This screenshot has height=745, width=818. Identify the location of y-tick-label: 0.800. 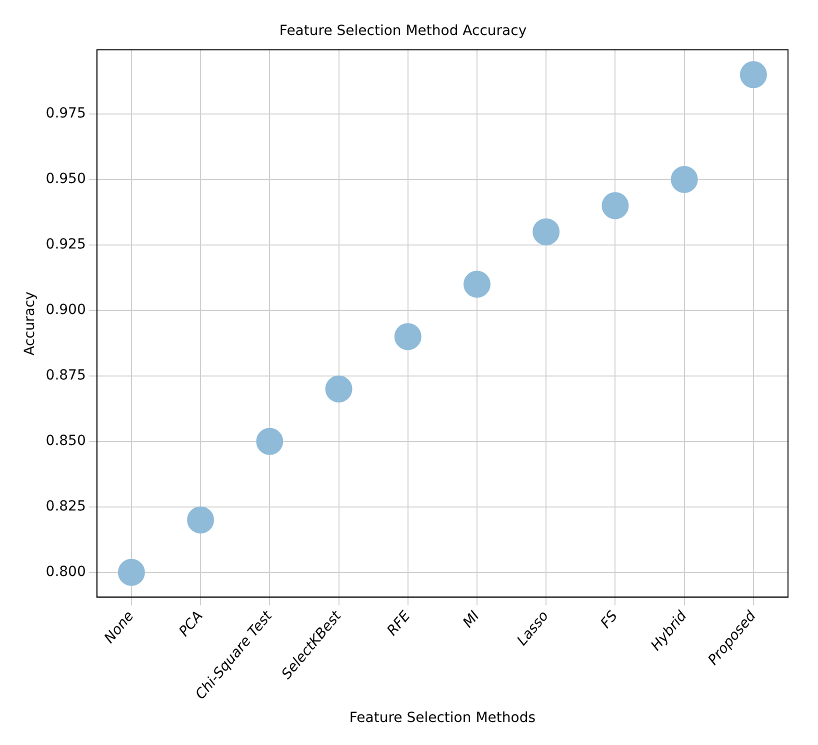
(66, 572).